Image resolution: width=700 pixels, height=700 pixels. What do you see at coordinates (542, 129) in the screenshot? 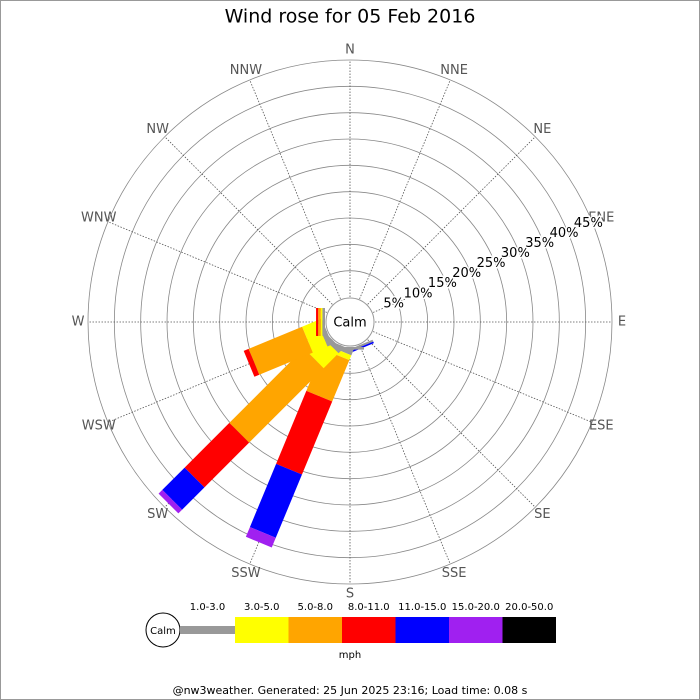
I see `direction-label: NE` at bounding box center [542, 129].